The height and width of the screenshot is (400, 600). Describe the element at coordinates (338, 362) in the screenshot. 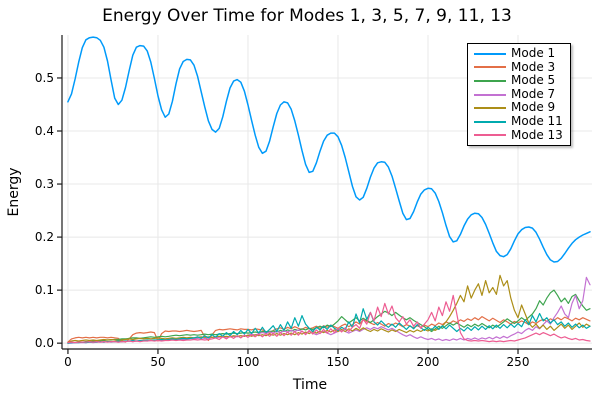

I see `x-tick-label: 150` at that location.